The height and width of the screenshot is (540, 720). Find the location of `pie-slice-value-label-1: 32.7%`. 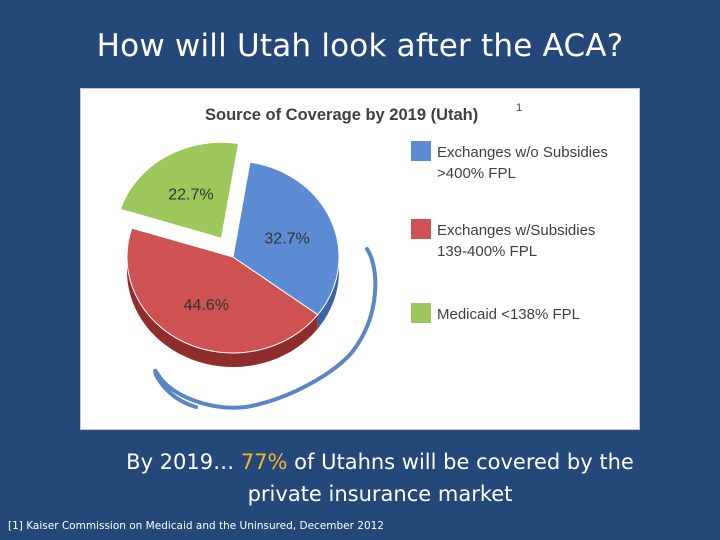

pie-slice-value-label-1: 32.7% is located at coordinates (286, 238).